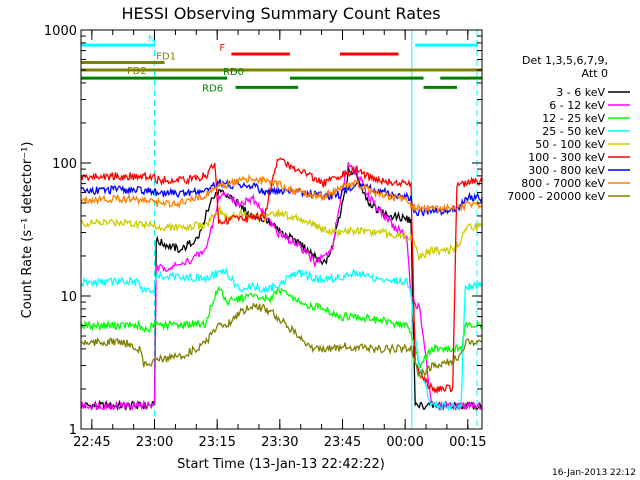 This screenshot has width=640, height=480. What do you see at coordinates (68, 297) in the screenshot?
I see `y-tick-label-1: 10` at bounding box center [68, 297].